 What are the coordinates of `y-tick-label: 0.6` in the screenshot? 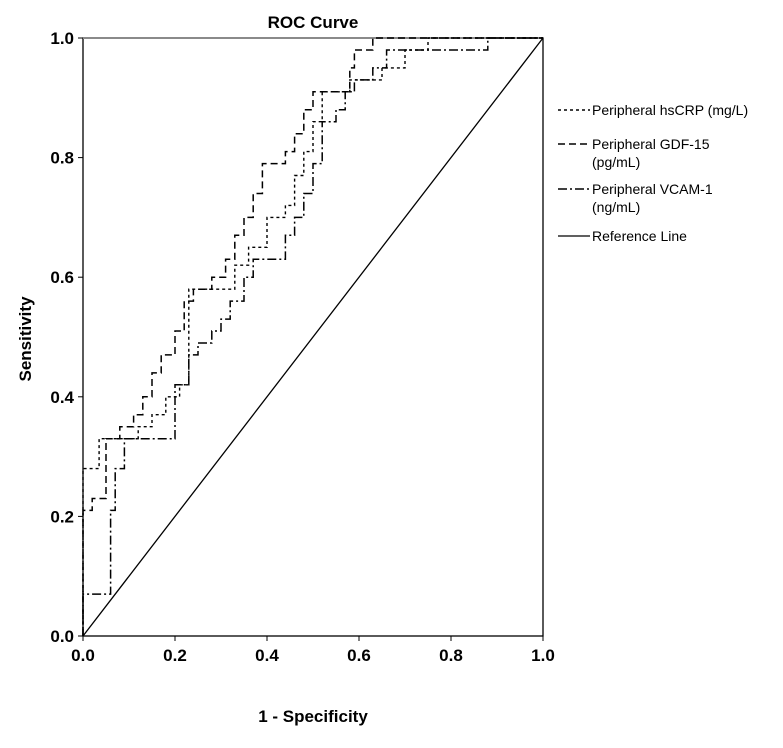 It's located at (62, 277).